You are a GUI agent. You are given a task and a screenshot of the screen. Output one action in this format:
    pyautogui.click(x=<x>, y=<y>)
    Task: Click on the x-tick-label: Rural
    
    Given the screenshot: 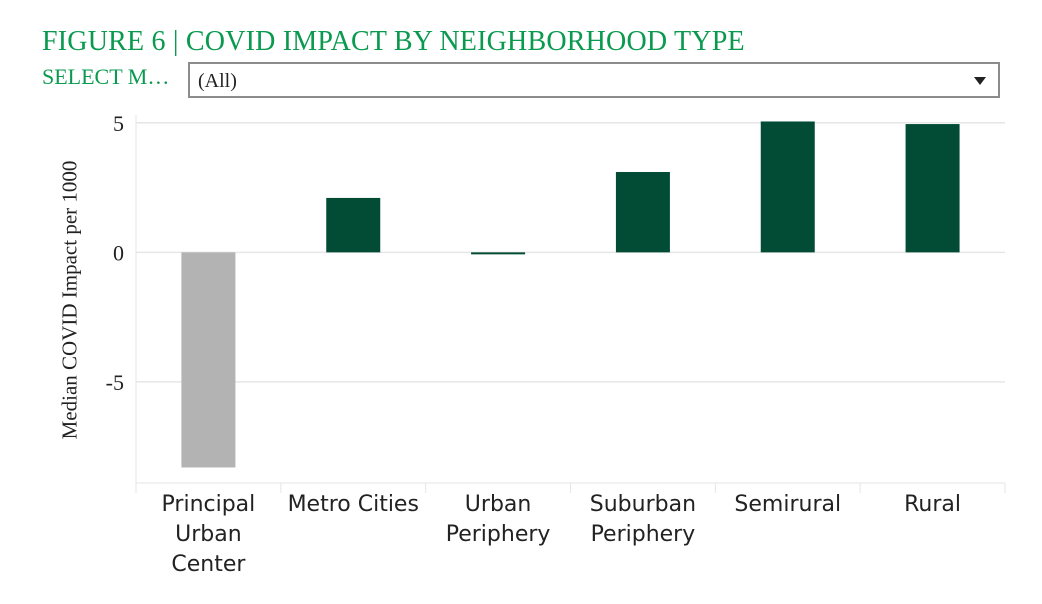 What is the action you would take?
    pyautogui.click(x=933, y=505)
    